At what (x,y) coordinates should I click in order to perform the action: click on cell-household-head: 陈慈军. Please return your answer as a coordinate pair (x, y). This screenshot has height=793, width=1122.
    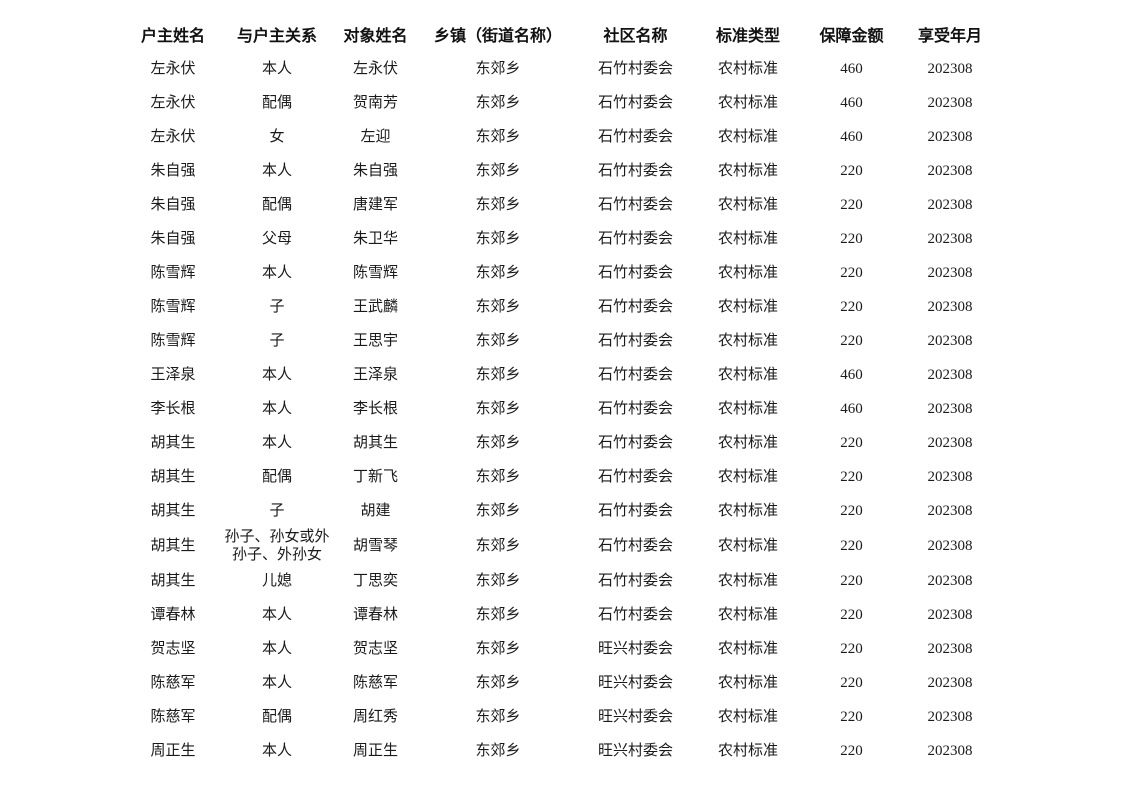
    Looking at the image, I should click on (173, 717).